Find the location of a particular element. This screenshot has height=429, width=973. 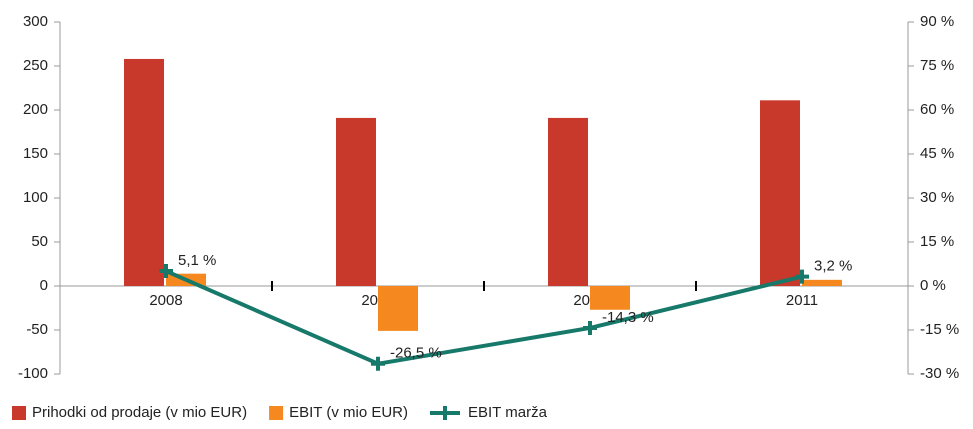

y2-tick-label: -30 % is located at coordinates (939, 373).